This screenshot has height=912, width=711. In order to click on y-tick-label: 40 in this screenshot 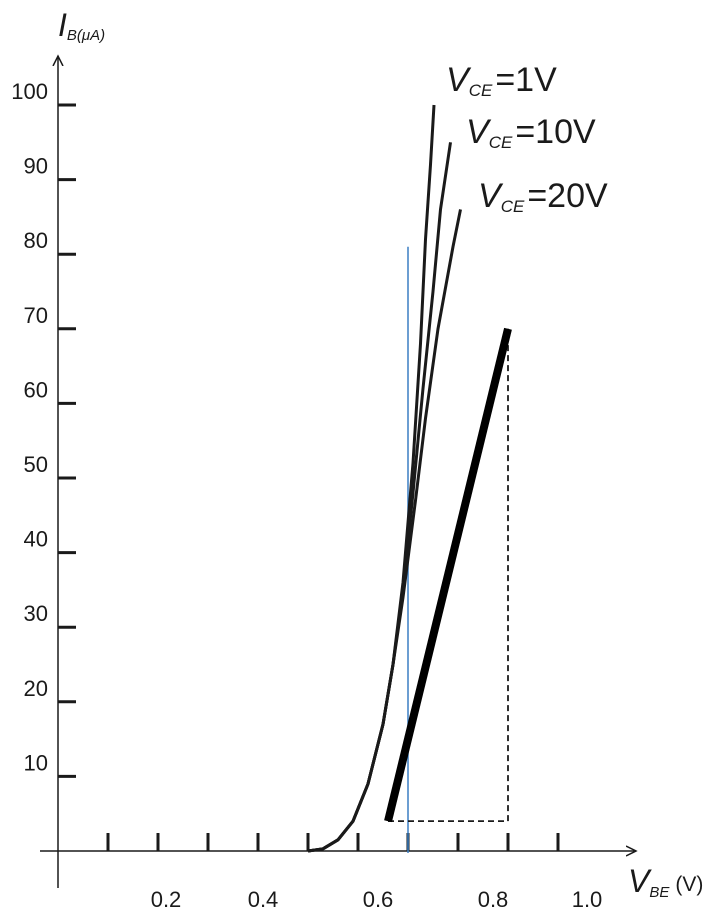, I will do `click(36, 539)`.